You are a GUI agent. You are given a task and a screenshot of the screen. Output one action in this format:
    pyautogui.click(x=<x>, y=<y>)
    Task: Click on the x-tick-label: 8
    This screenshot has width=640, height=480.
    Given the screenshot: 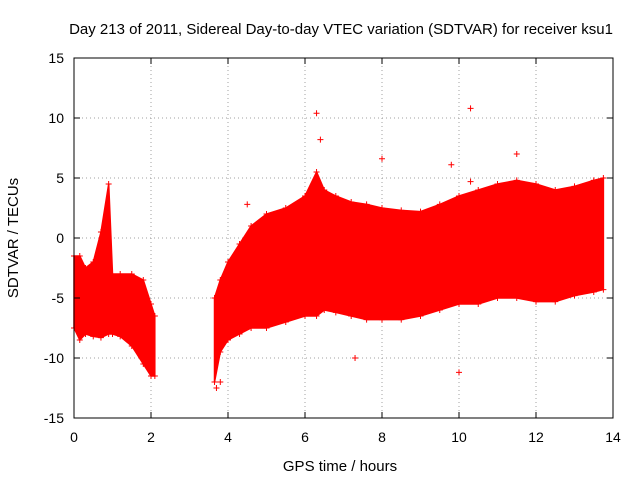 What is the action you would take?
    pyautogui.click(x=382, y=437)
    